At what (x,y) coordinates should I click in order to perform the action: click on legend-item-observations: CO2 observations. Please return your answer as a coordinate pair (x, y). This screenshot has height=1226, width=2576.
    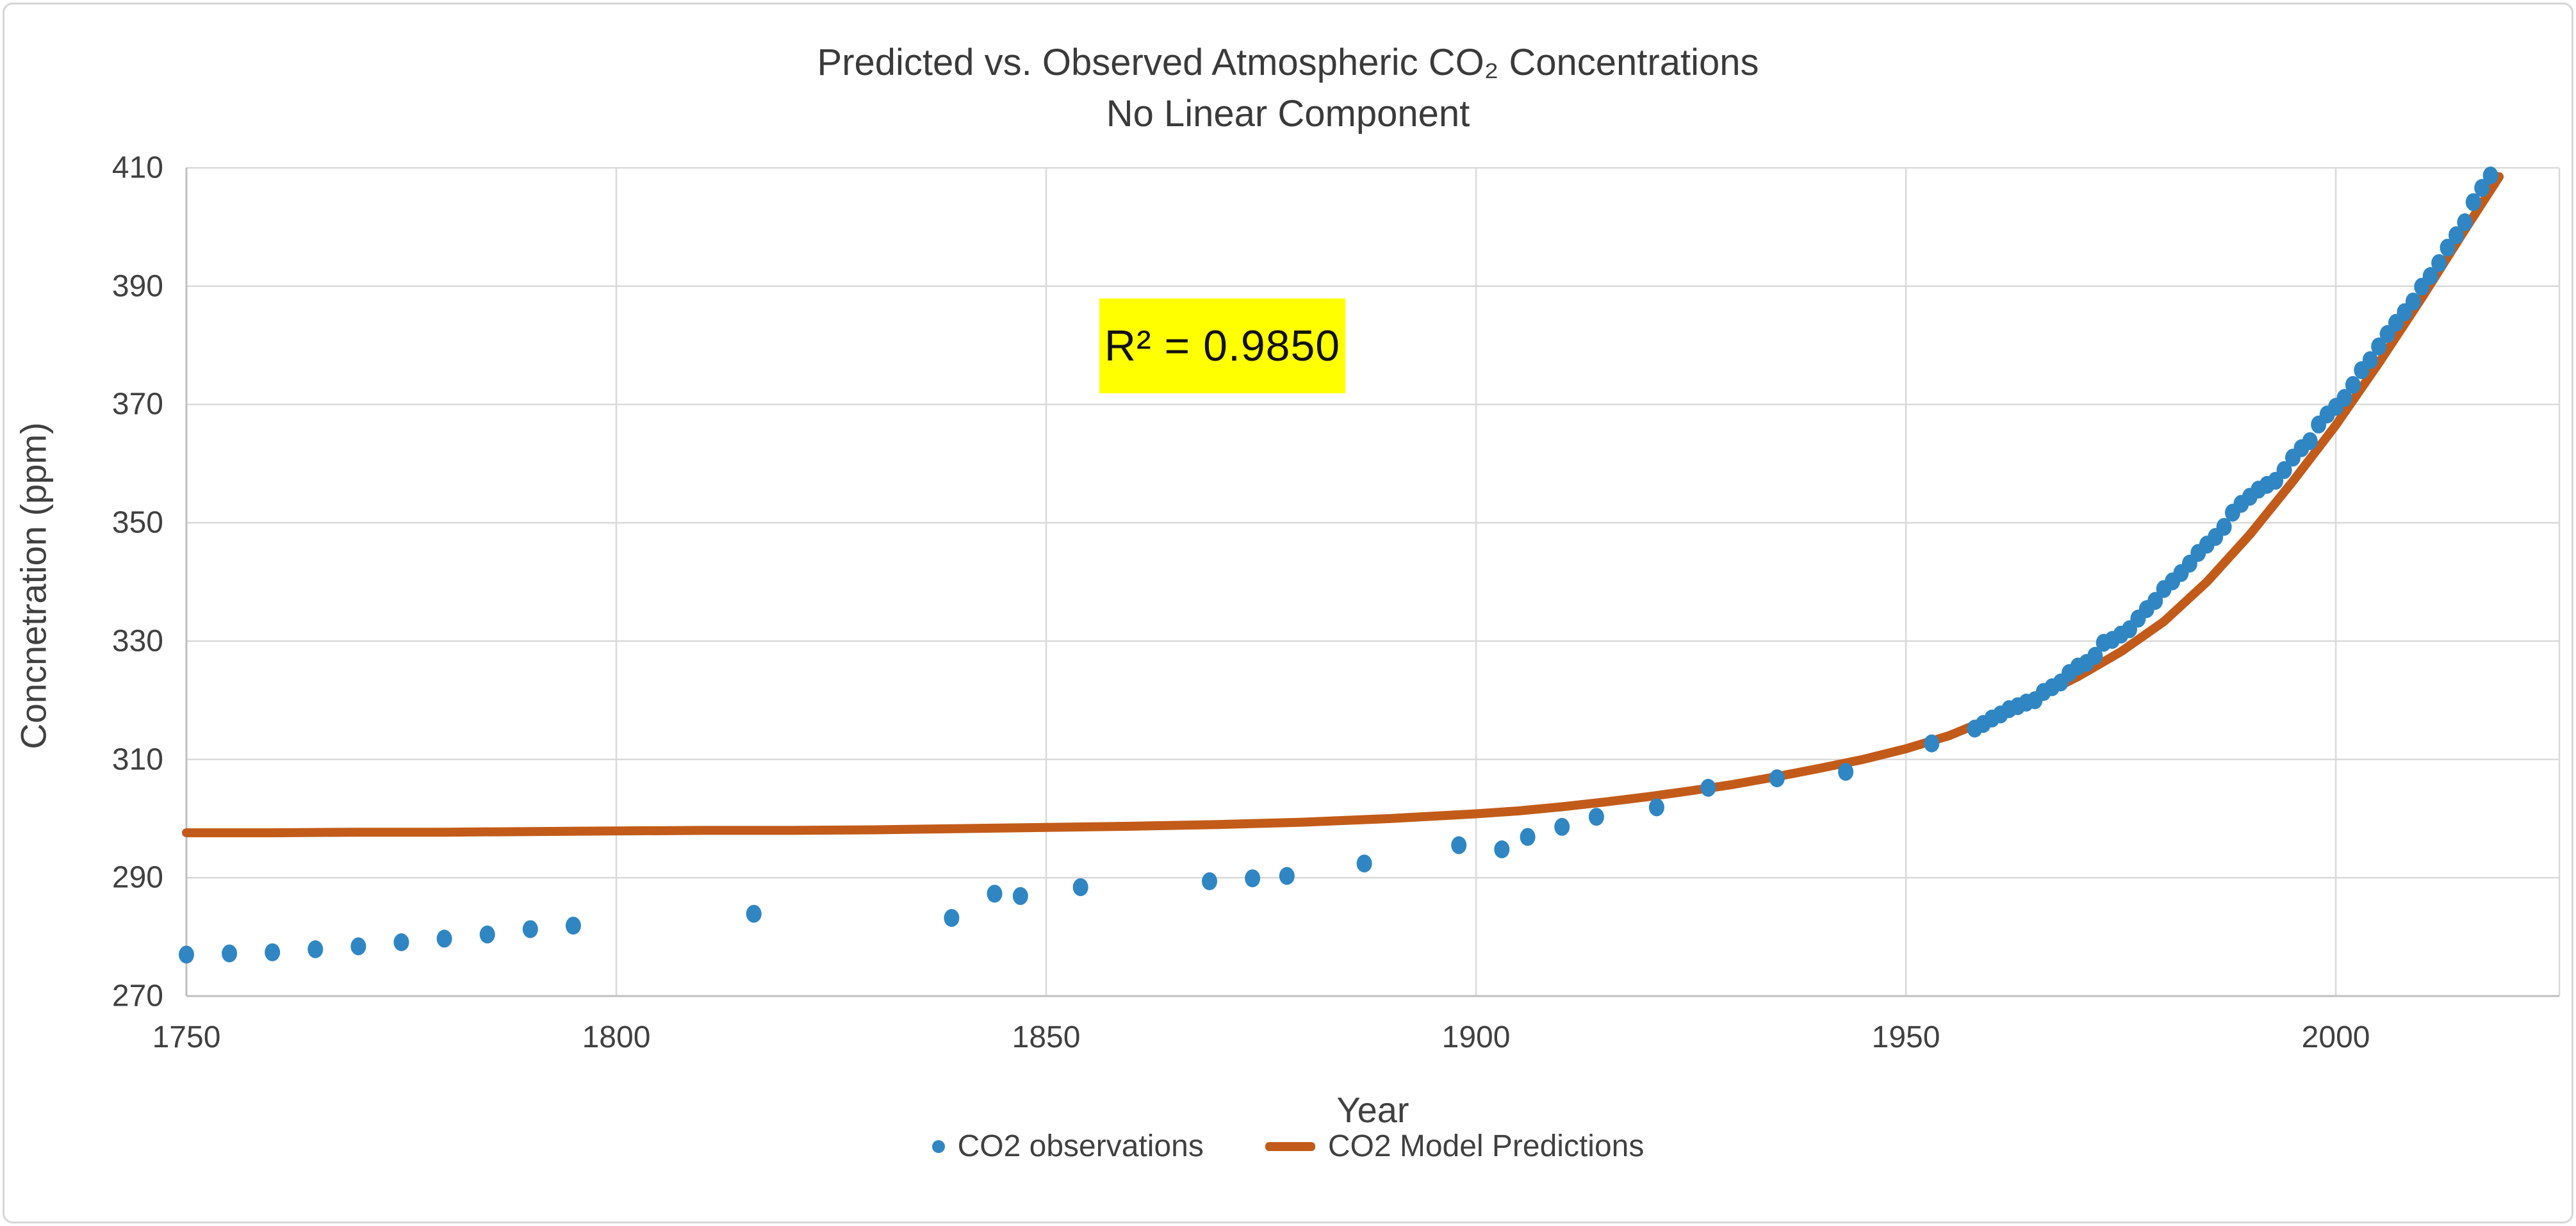
    Looking at the image, I should click on (1067, 1146).